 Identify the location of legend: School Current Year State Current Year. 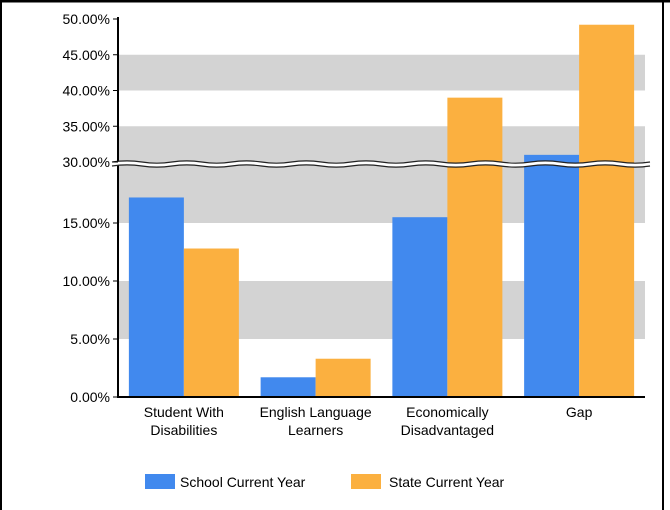
(325, 482).